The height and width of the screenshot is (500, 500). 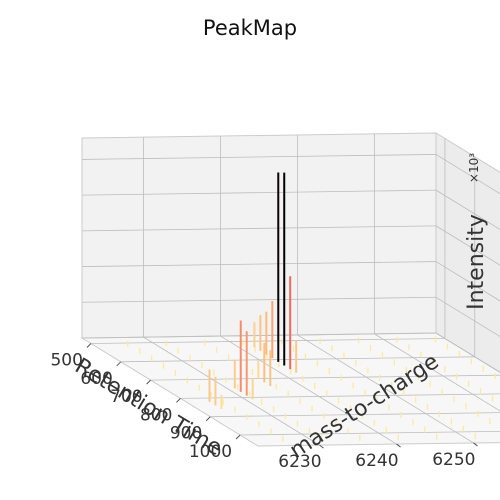 I want to click on z-exponent-label: ×10³, so click(x=474, y=168).